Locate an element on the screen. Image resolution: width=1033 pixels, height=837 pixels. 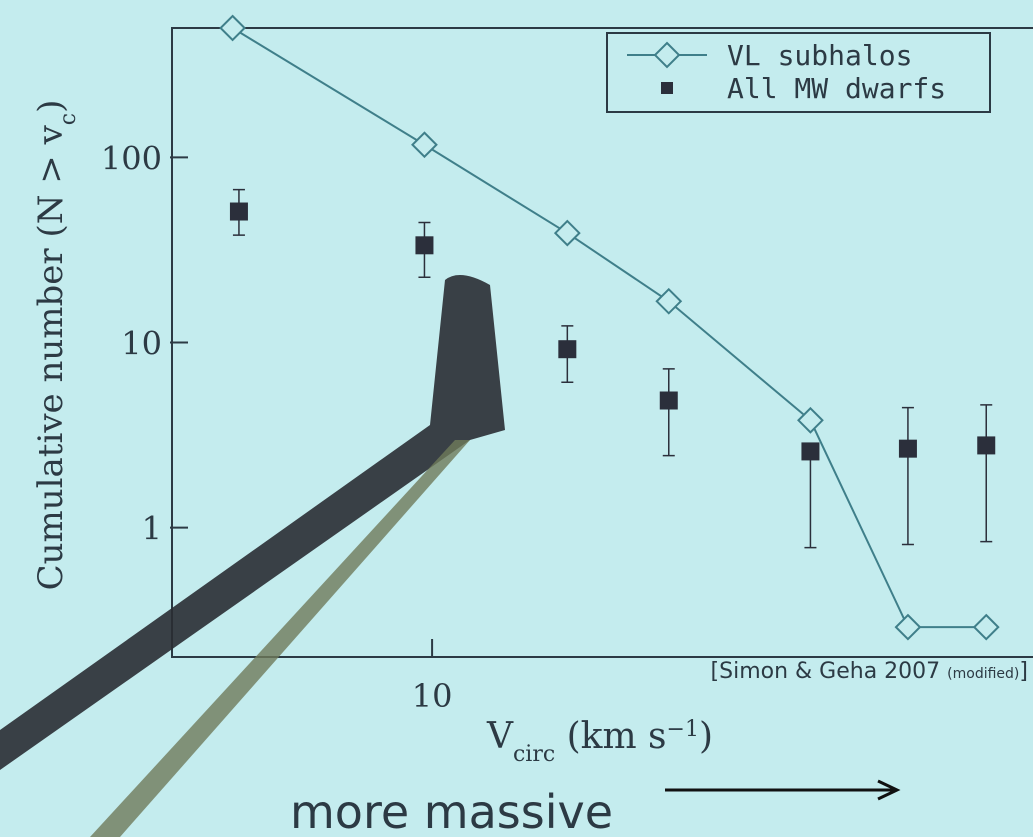
x-axis-label-part: (km s is located at coordinates (610, 736).